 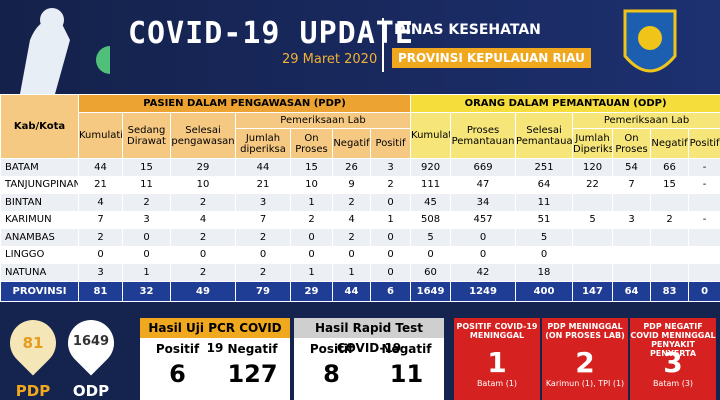 What do you see at coordinates (632, 291) in the screenshot?
I see `total-cell: 64` at bounding box center [632, 291].